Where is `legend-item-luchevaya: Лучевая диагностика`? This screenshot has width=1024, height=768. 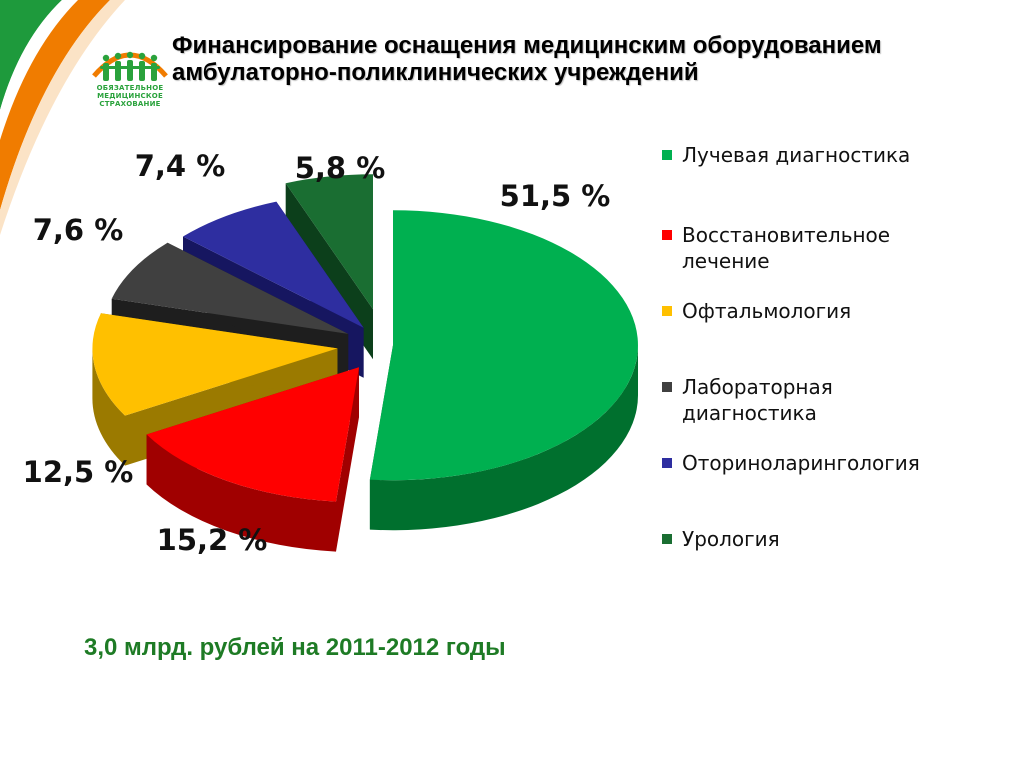
legend-item-luchevaya: Лучевая диагностика is located at coordinates (832, 155).